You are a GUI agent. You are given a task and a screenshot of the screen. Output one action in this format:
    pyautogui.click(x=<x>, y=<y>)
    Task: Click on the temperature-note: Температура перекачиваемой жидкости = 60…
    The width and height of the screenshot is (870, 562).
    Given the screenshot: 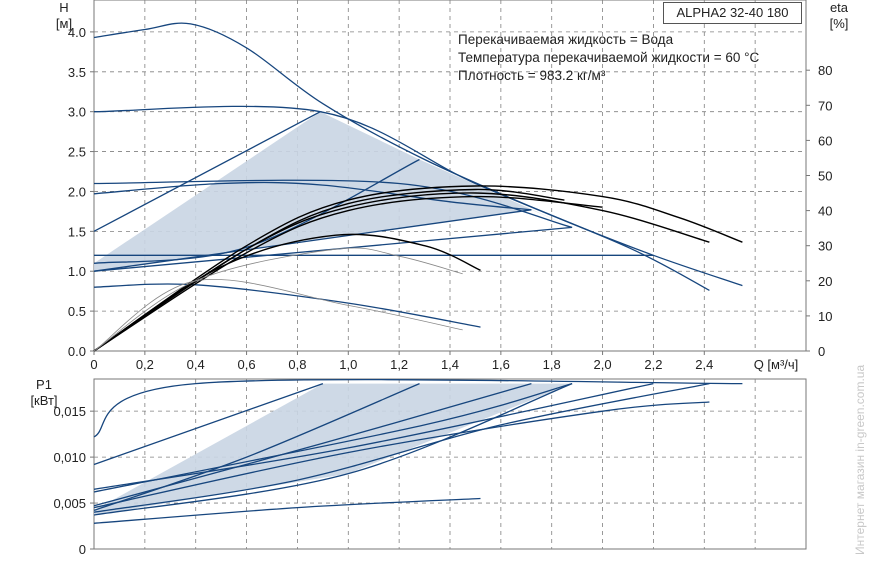 What is the action you would take?
    pyautogui.click(x=609, y=57)
    